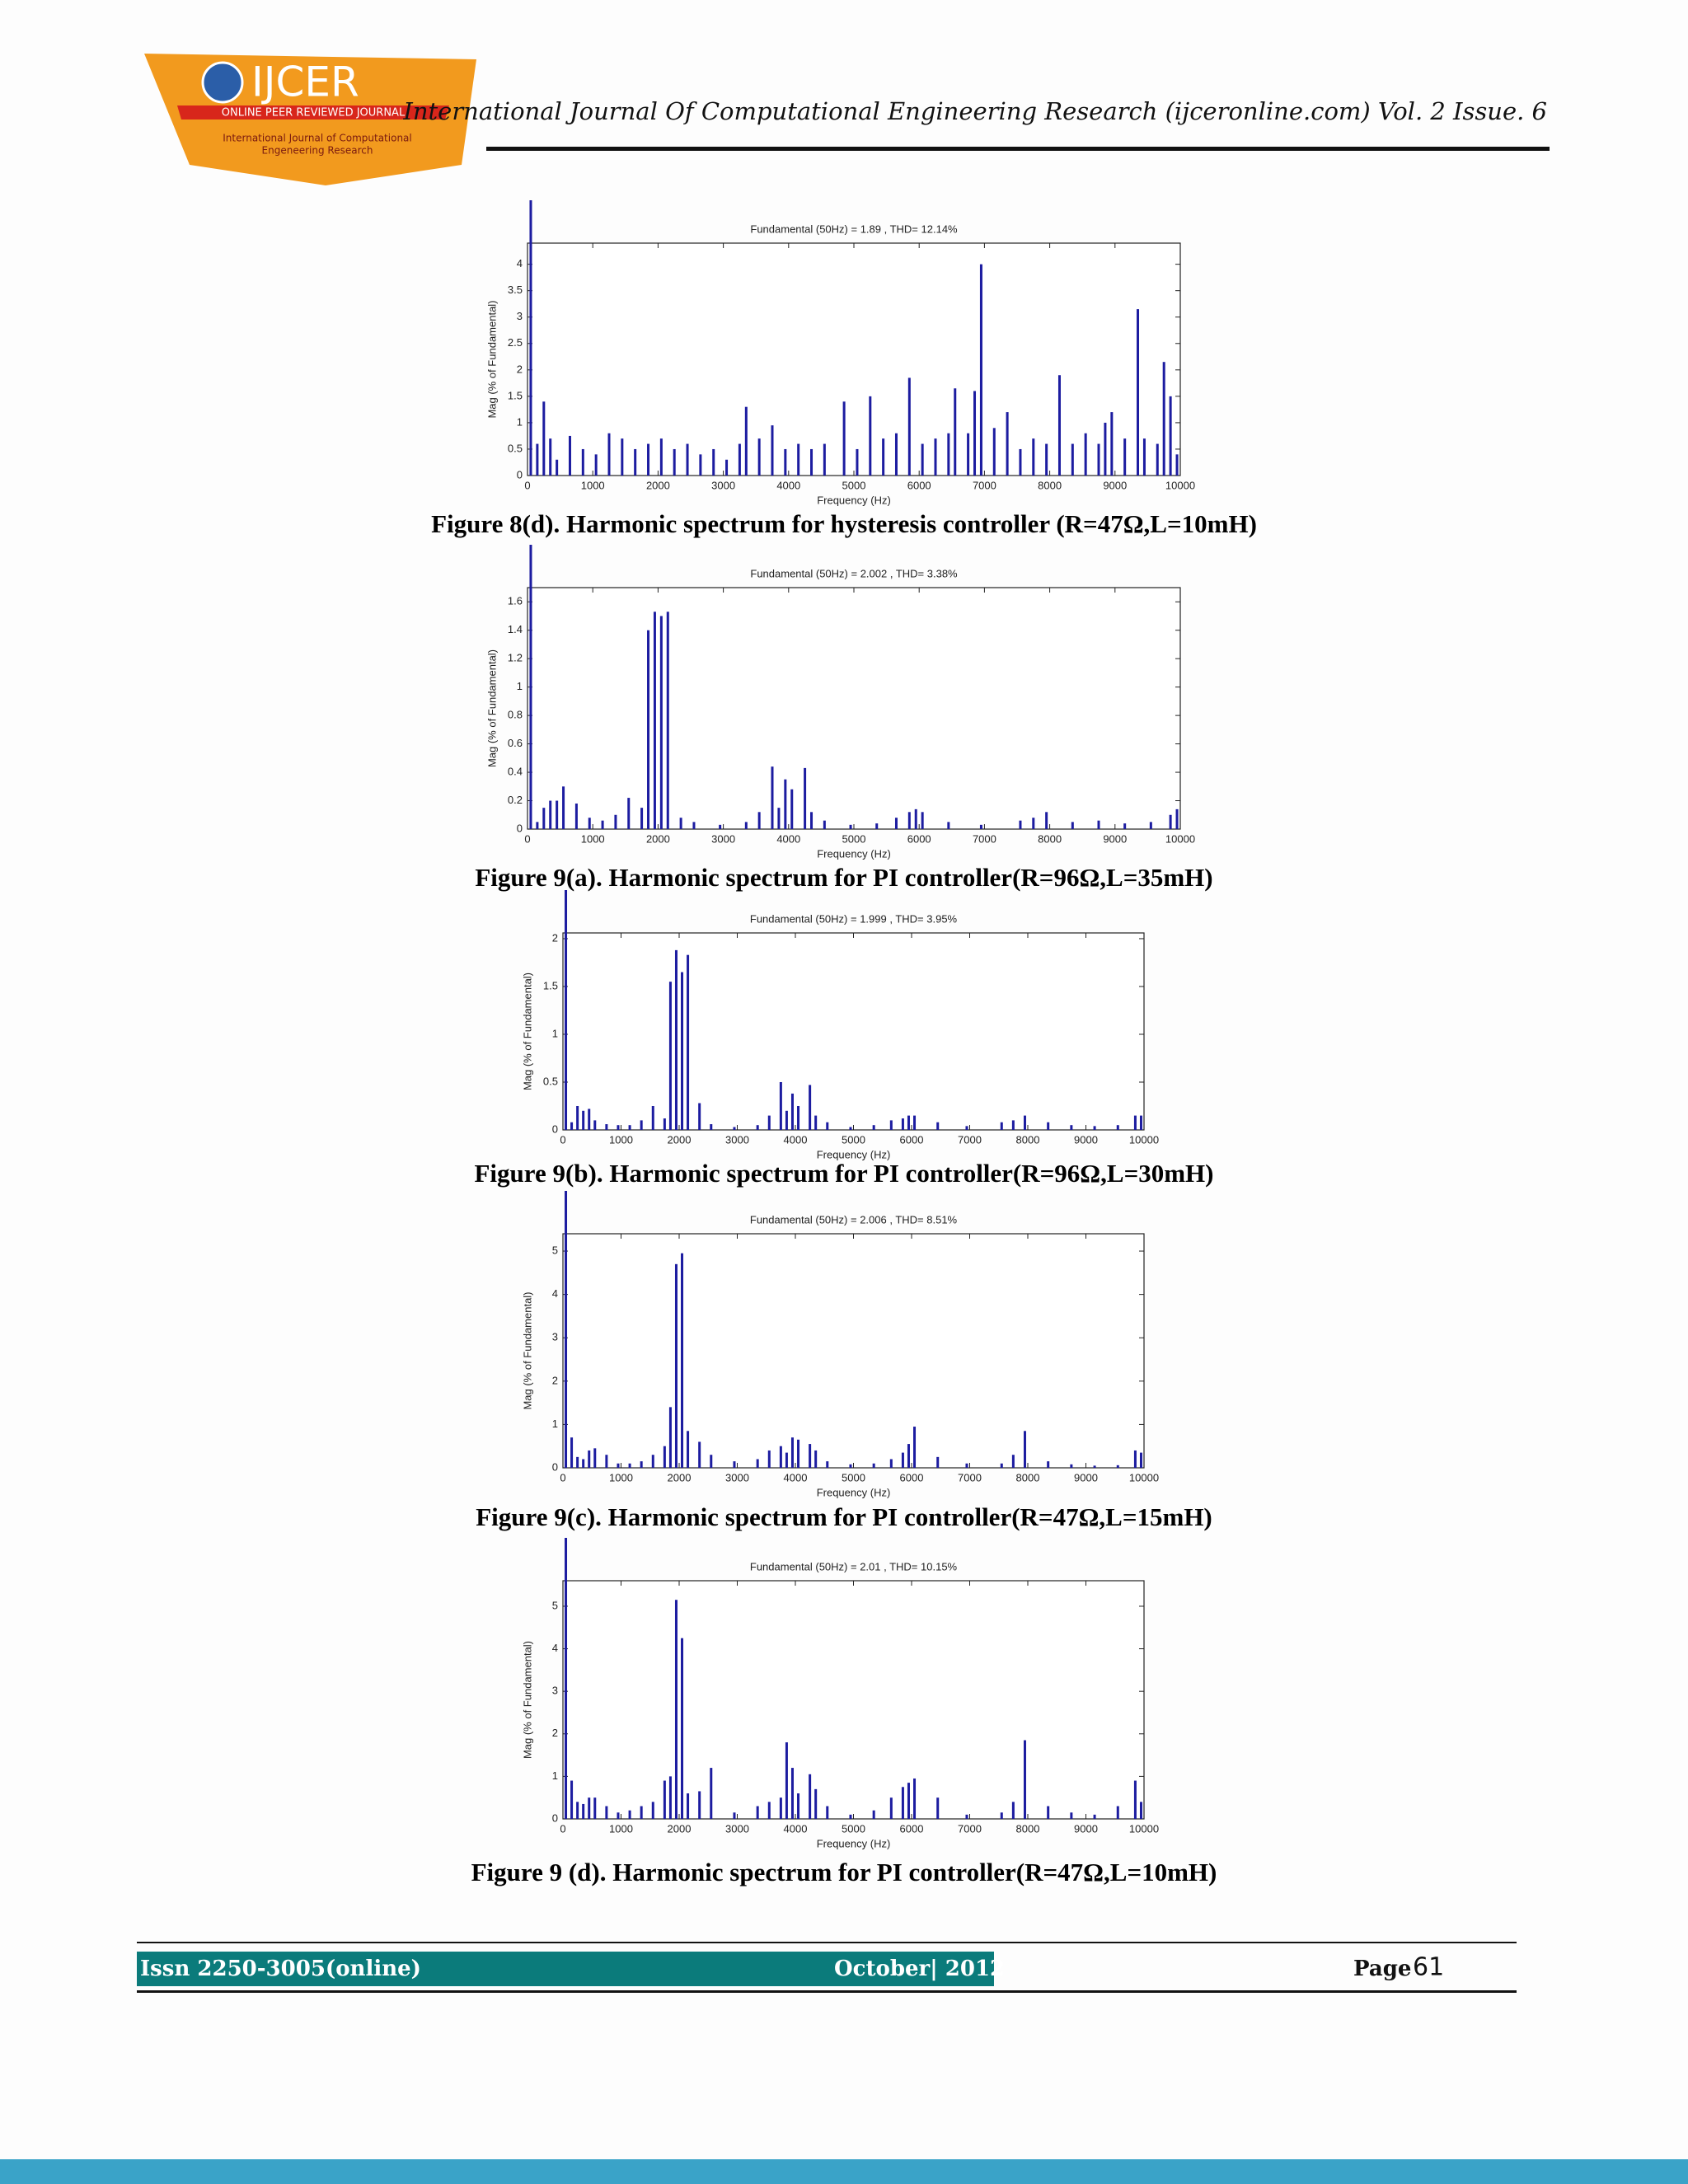  I want to click on y-tick-label: 4, so click(520, 263).